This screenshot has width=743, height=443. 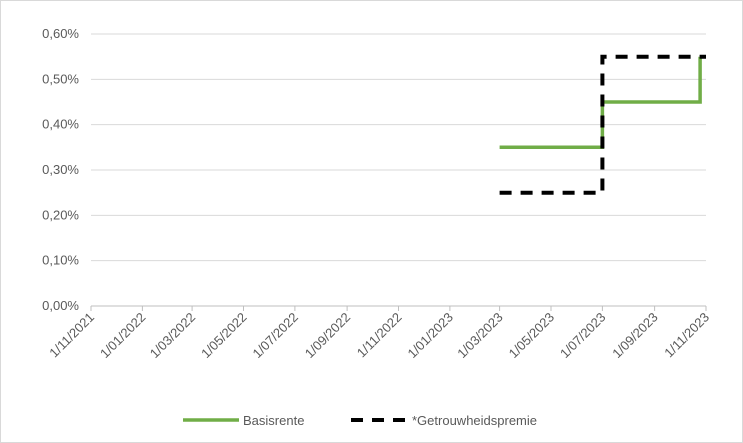 What do you see at coordinates (480, 336) in the screenshot?
I see `x-tick-label: 1/03/2023` at bounding box center [480, 336].